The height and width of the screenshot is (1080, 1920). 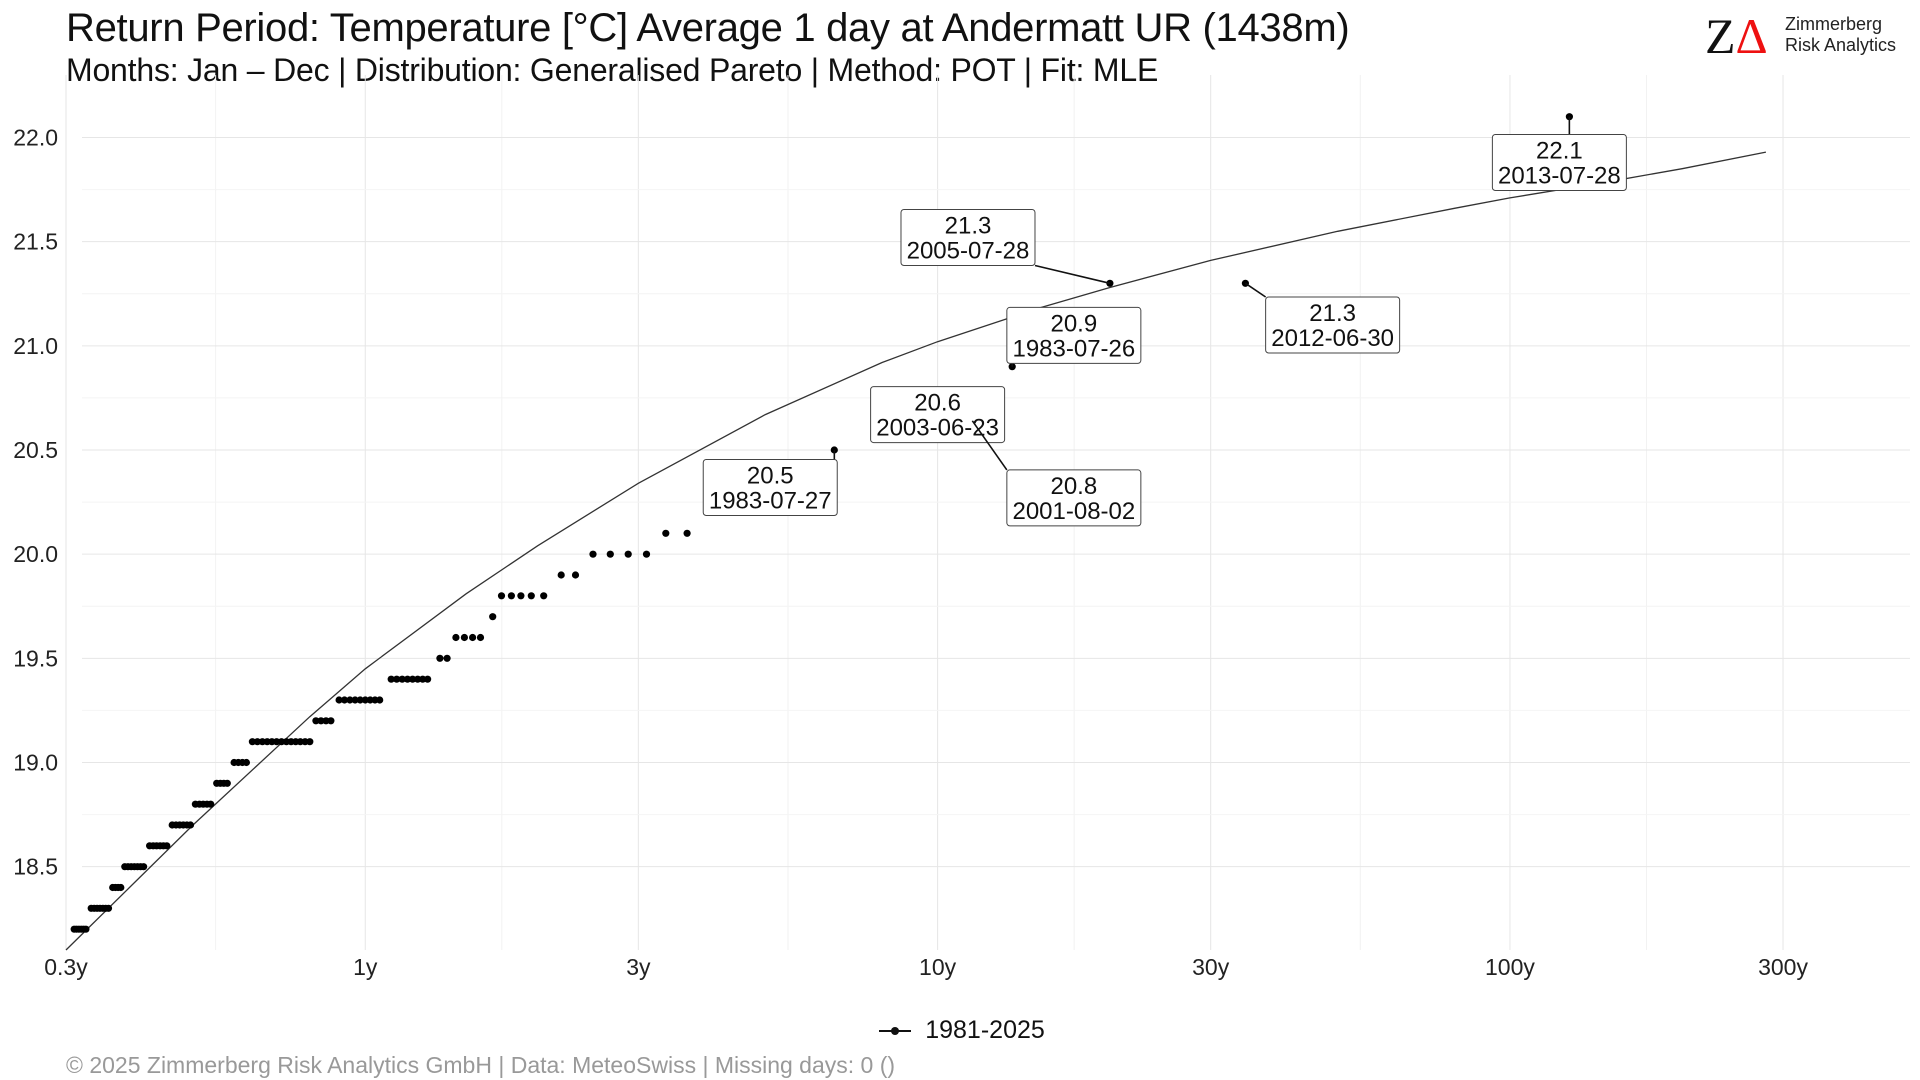 What do you see at coordinates (35, 138) in the screenshot?
I see `y-tick-label: 22.0` at bounding box center [35, 138].